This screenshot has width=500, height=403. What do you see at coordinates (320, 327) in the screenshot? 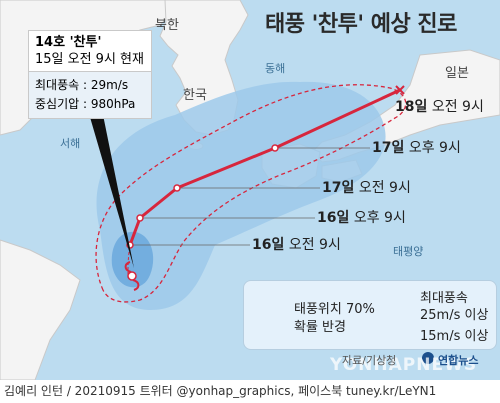
I see `legend-probability-line2: 확률 반경` at bounding box center [320, 327].